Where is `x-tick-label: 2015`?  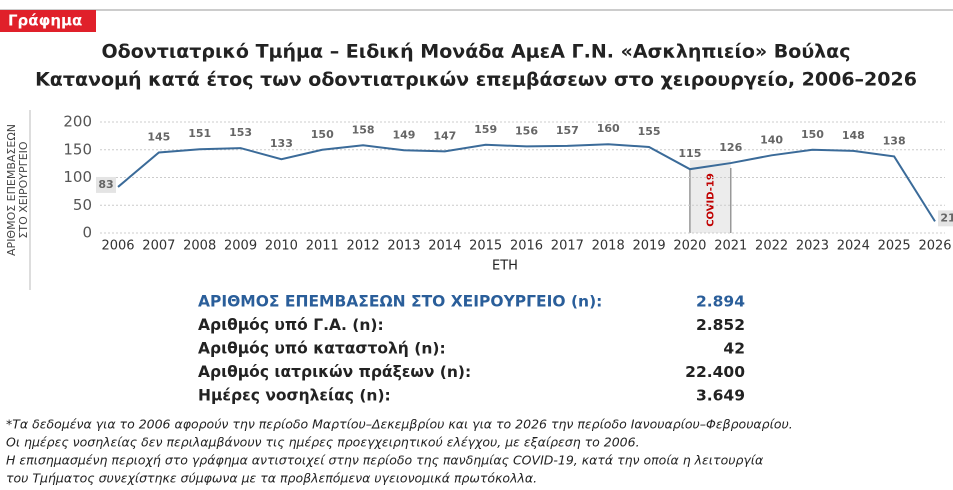 x-tick-label: 2015 is located at coordinates (485, 246).